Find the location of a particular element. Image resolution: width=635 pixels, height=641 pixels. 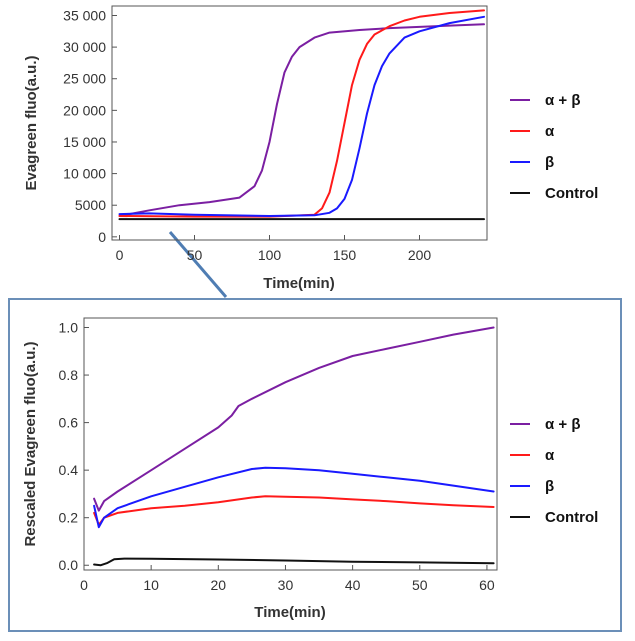

top-x-tick-label: 0 is located at coordinates (120, 255).